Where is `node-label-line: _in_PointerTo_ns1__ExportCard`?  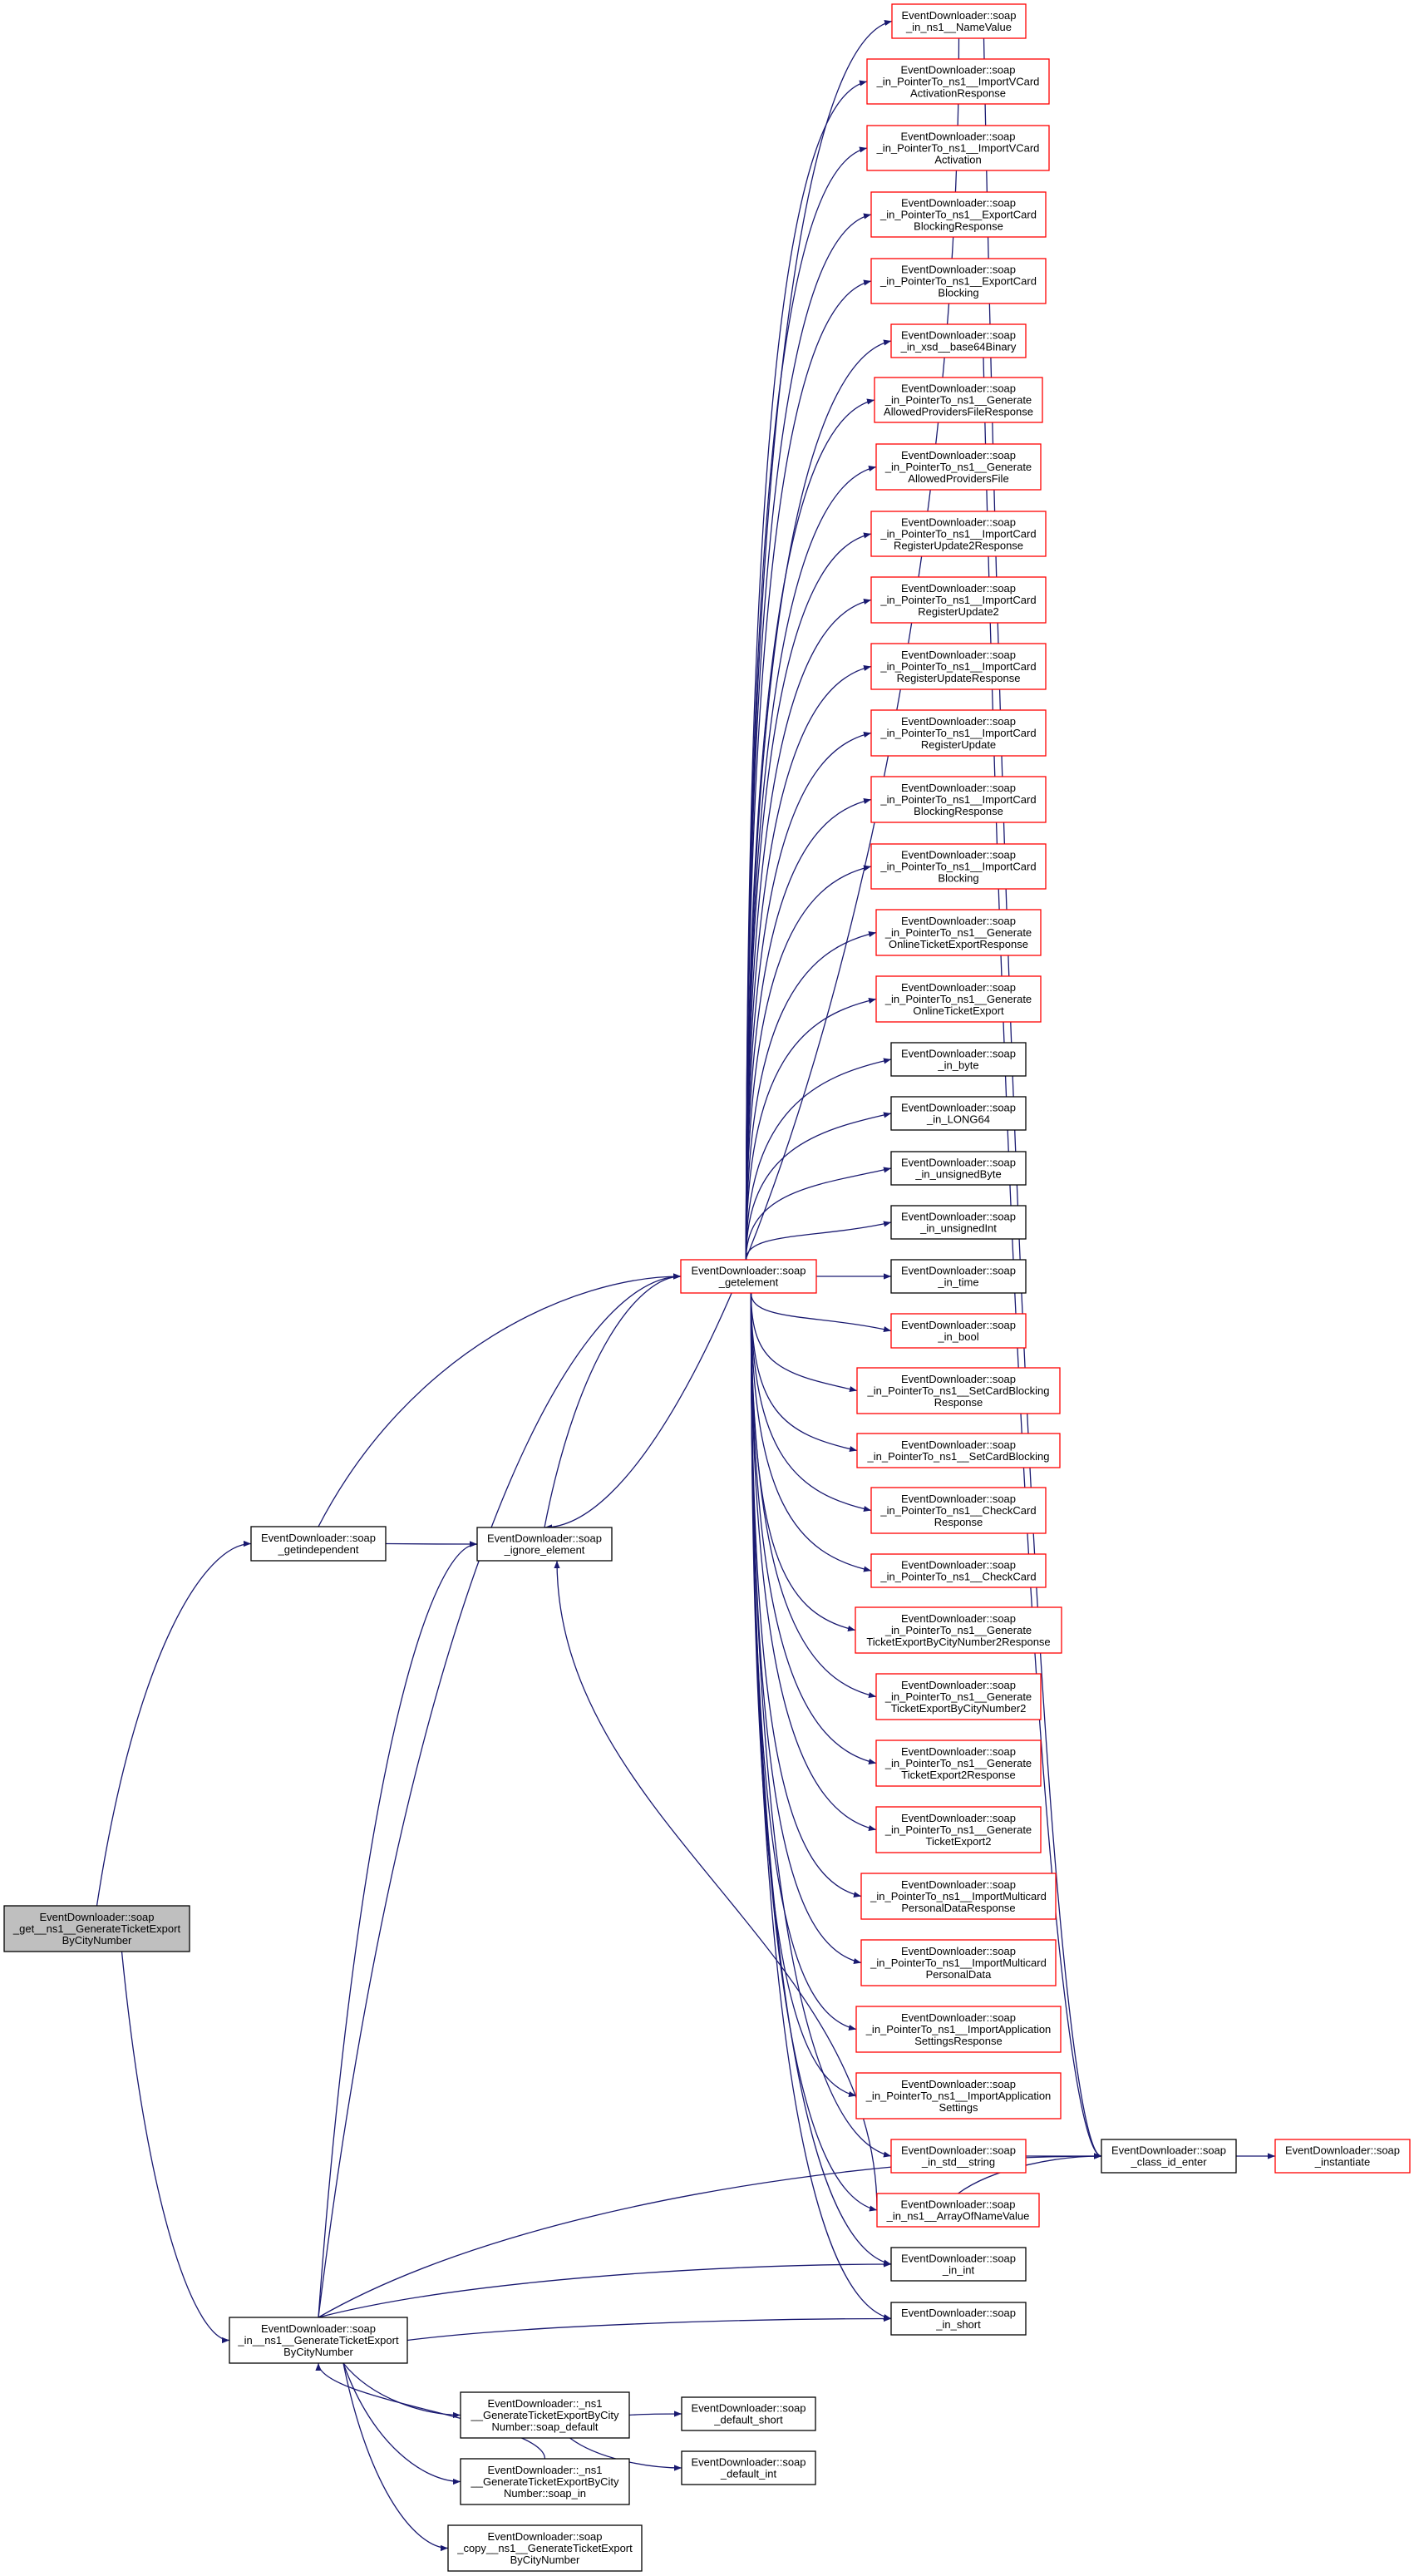
node-label-line: _in_PointerTo_ns1__ExportCard is located at coordinates (958, 281).